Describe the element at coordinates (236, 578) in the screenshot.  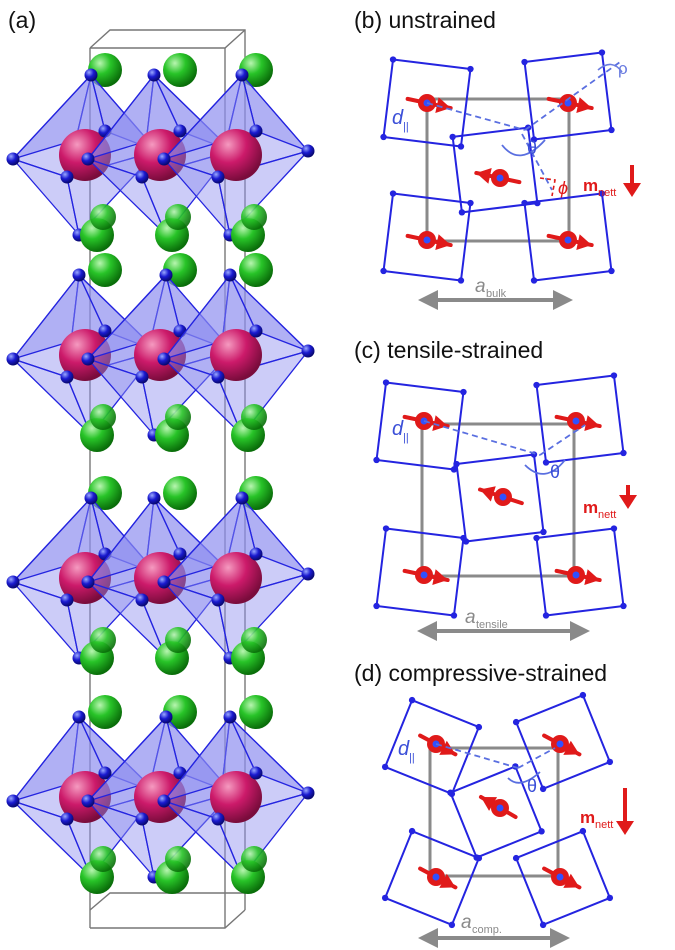
I see `b-site-atom` at that location.